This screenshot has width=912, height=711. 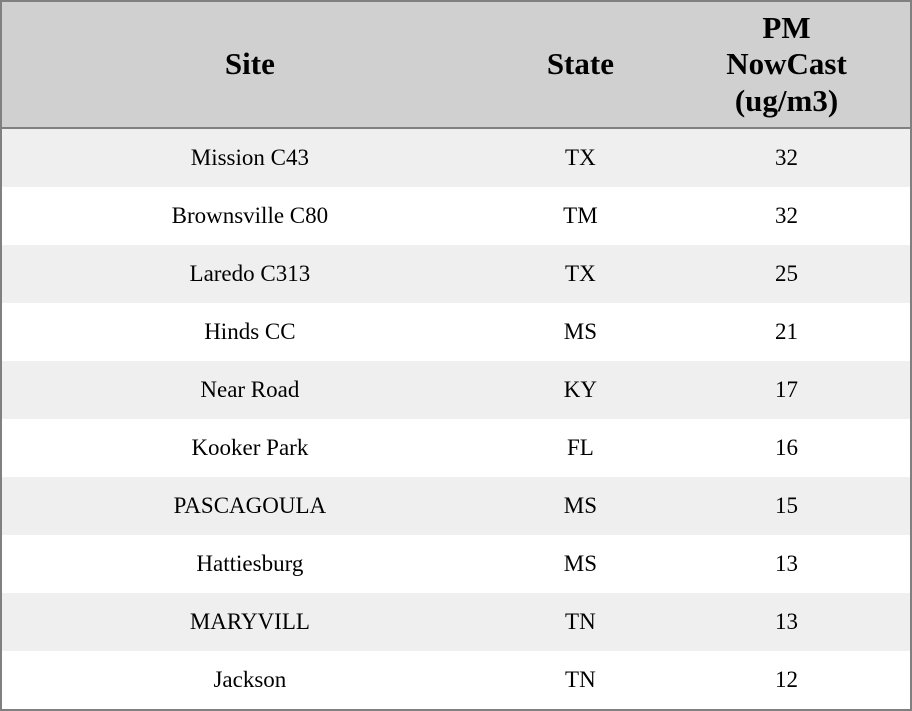 What do you see at coordinates (456, 564) in the screenshot?
I see `table-row: Hattiesburg MS 13` at bounding box center [456, 564].